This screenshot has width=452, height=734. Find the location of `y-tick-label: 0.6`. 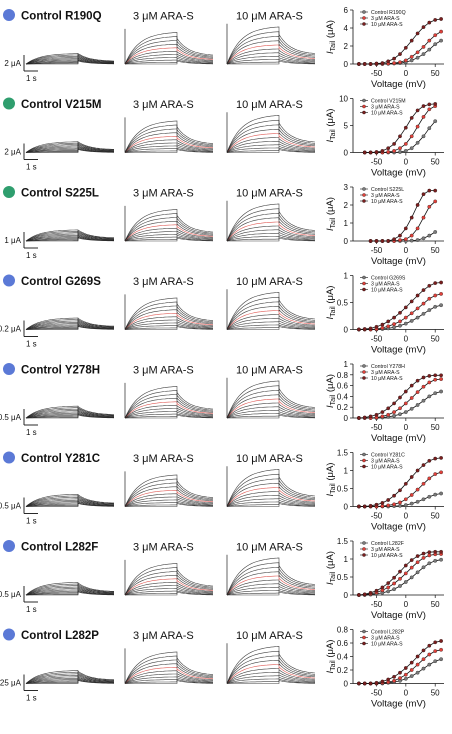

y-tick-label: 0.6 is located at coordinates (343, 386).